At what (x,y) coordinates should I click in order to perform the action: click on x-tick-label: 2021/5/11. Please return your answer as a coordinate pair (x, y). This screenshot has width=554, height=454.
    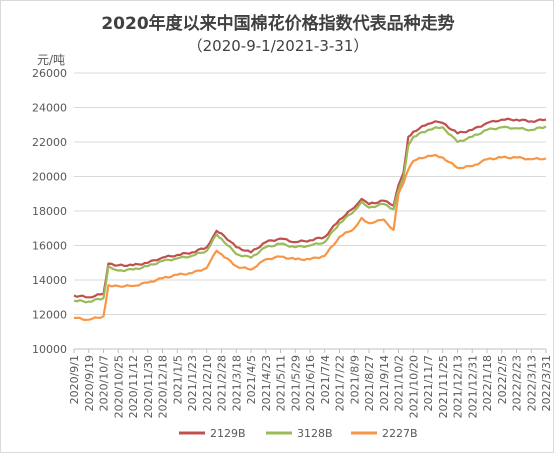
    Looking at the image, I should click on (281, 383).